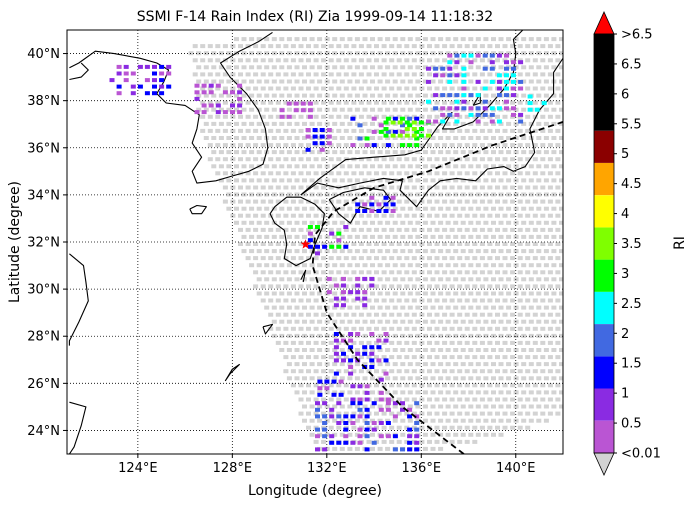 The image size is (697, 512). What do you see at coordinates (680, 243) in the screenshot?
I see `colorbar-label: RI` at bounding box center [680, 243].